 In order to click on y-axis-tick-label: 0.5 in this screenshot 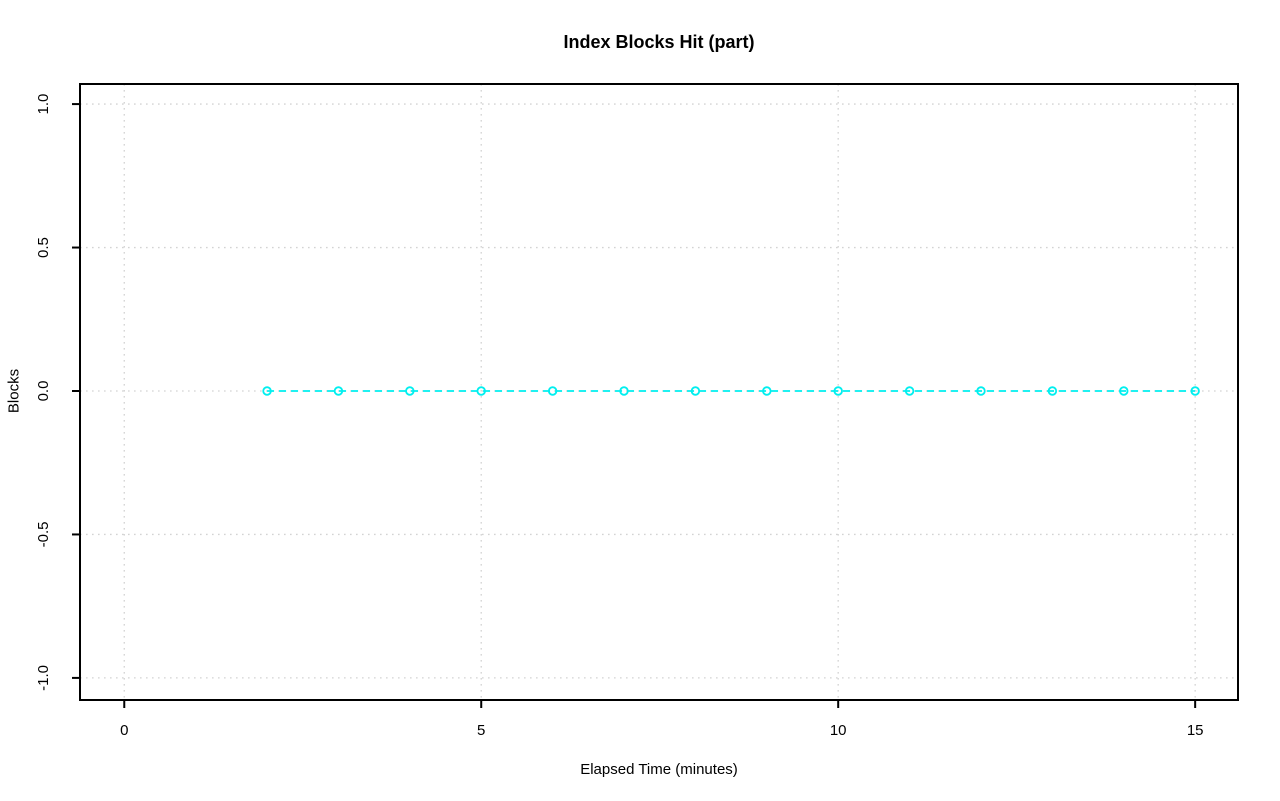, I will do `click(43, 247)`.